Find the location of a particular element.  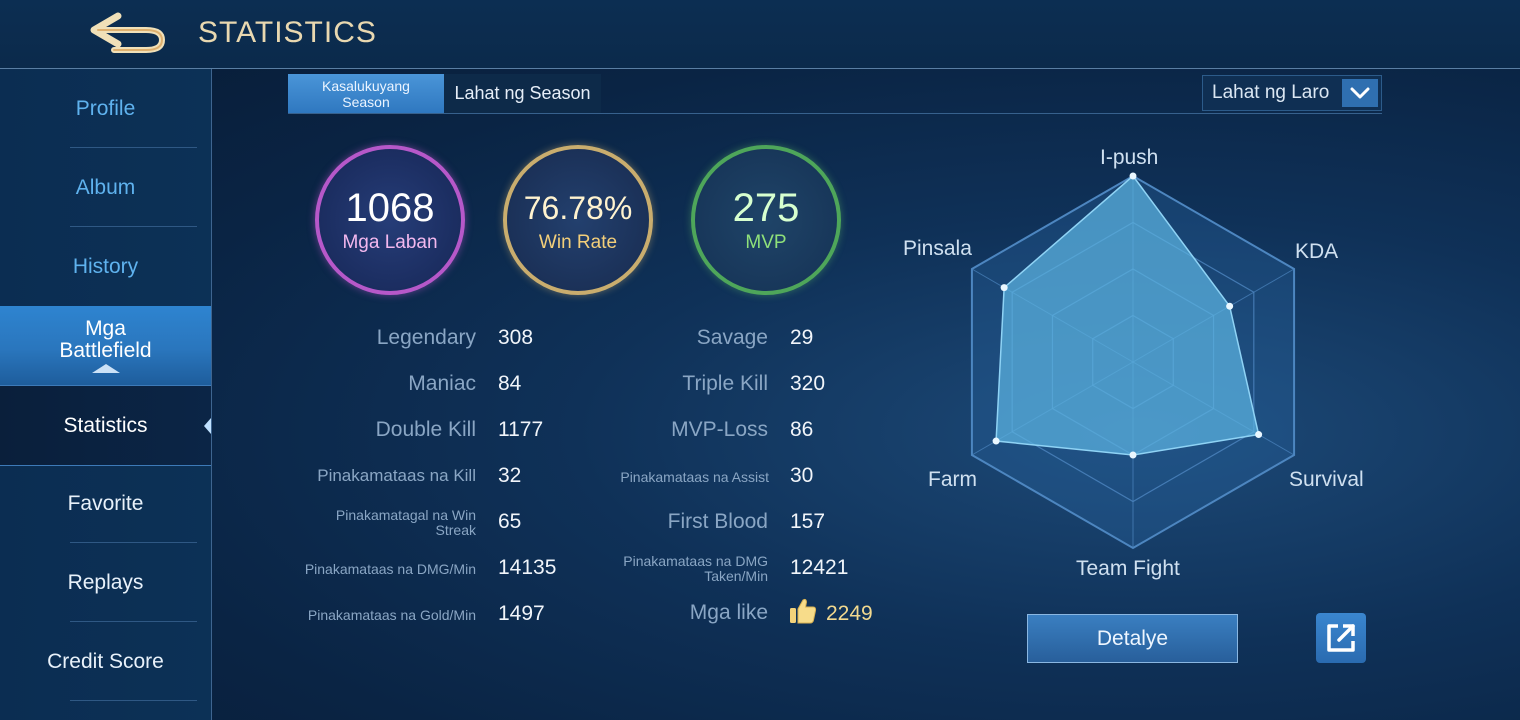

share-external-icon is located at coordinates (1341, 638).